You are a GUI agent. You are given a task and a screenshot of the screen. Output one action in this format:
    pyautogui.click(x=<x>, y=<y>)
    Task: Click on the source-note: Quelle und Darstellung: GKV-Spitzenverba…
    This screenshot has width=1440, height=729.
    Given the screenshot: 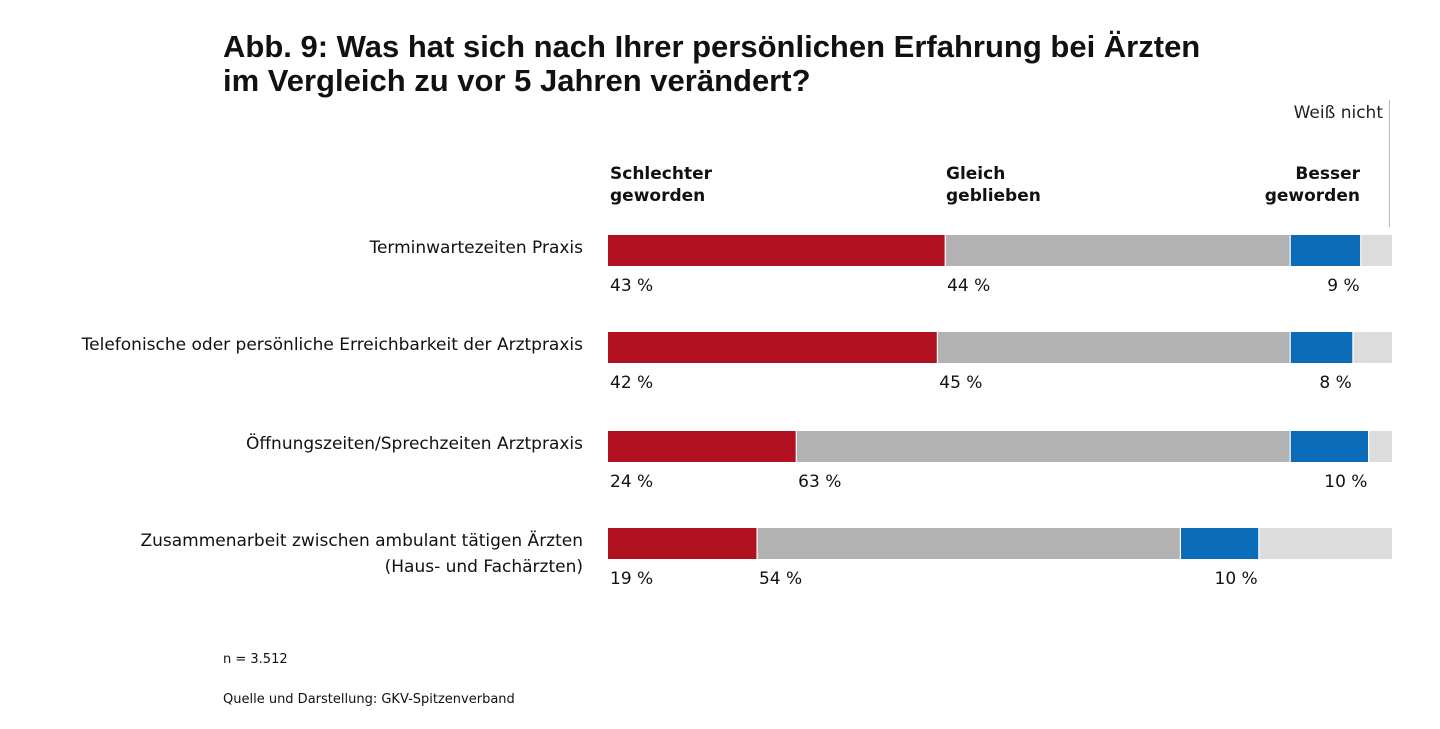 What is the action you would take?
    pyautogui.click(x=369, y=699)
    